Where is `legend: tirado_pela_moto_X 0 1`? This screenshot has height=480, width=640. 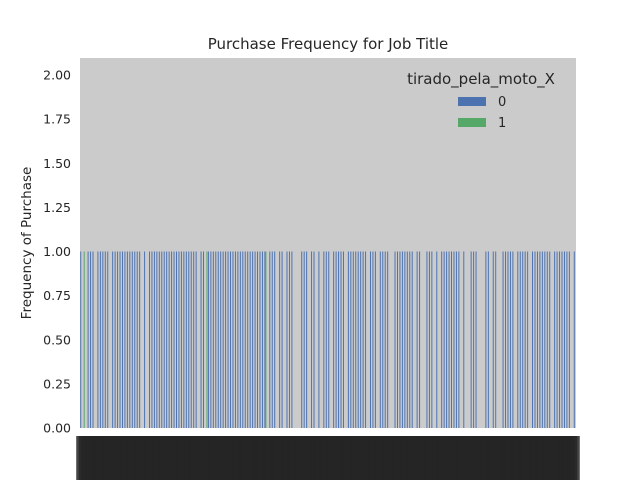 legend: tirado_pela_moto_X 0 1 is located at coordinates (481, 100).